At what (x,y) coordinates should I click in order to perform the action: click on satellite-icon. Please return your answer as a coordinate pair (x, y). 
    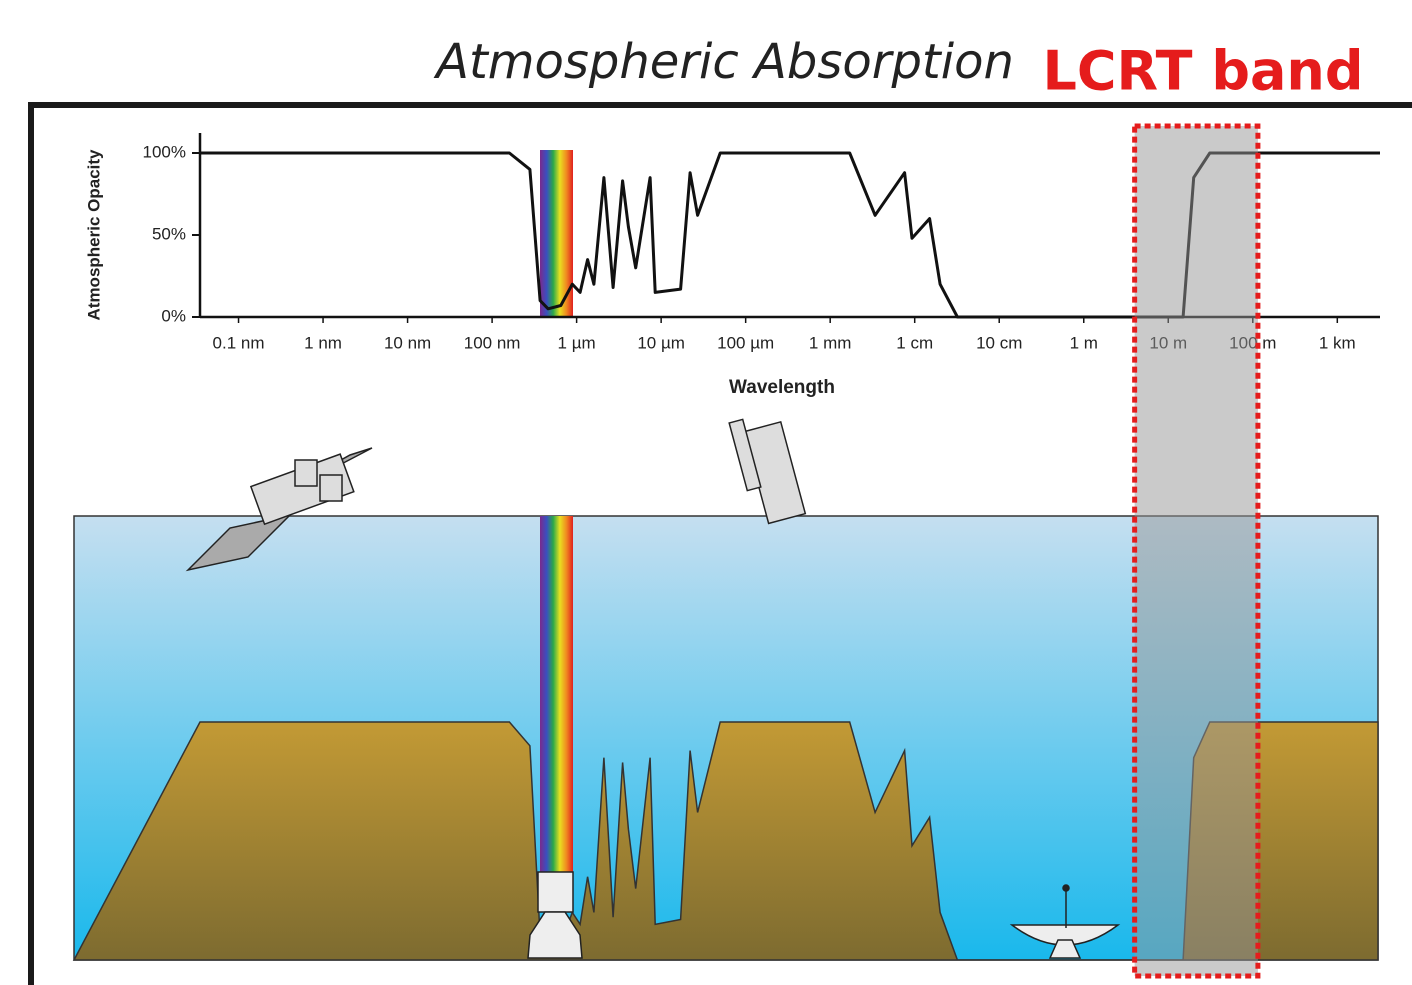
    Looking at the image, I should click on (279, 509).